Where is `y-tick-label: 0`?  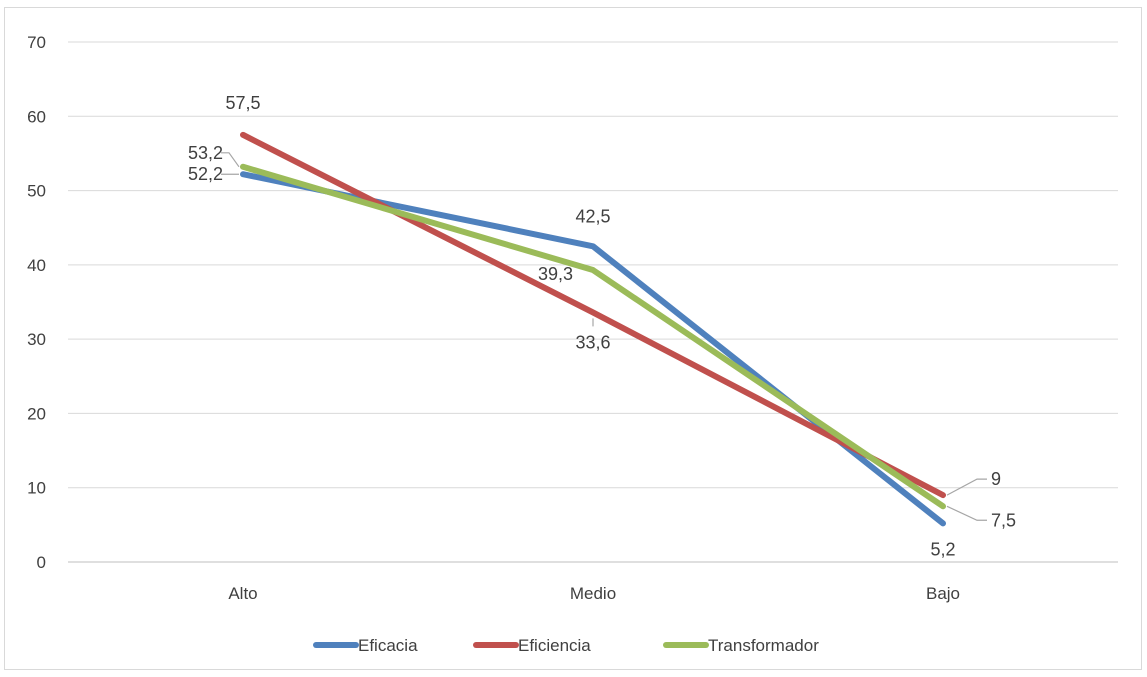
y-tick-label: 0 is located at coordinates (41, 562).